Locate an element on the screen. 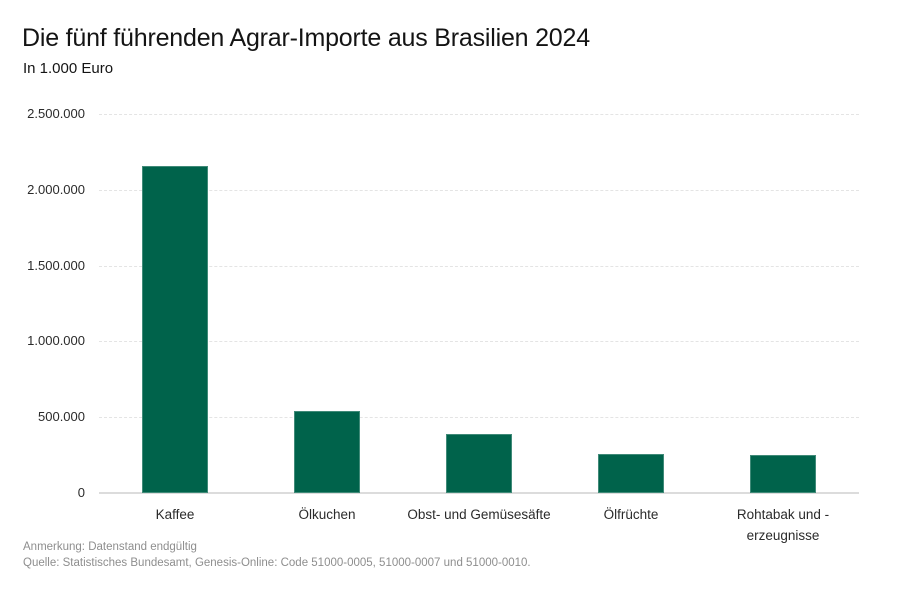 The height and width of the screenshot is (589, 900). chart-subtitle: In 1.000 Euro is located at coordinates (68, 68).